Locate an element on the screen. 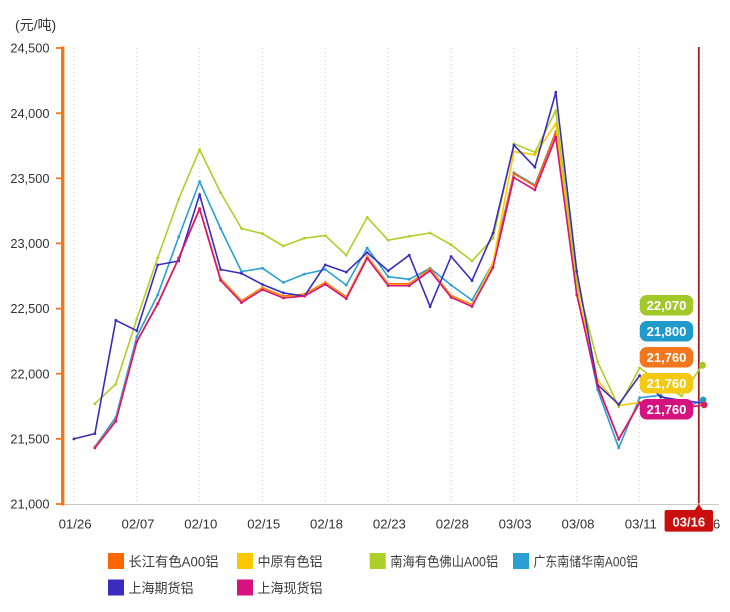 The image size is (730, 612). svg-text: 01/26 is located at coordinates (75, 524).